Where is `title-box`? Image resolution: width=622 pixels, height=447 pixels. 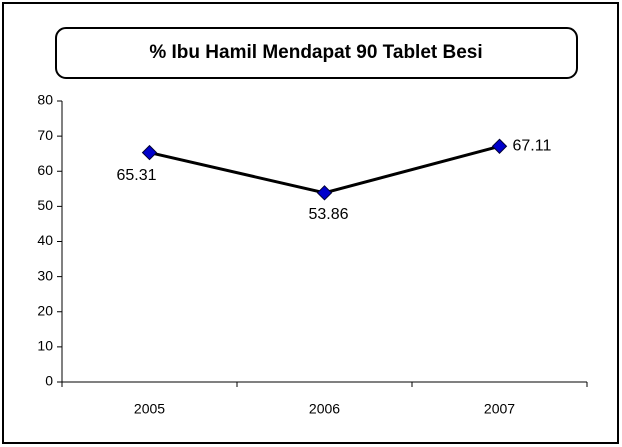 title-box is located at coordinates (316, 53).